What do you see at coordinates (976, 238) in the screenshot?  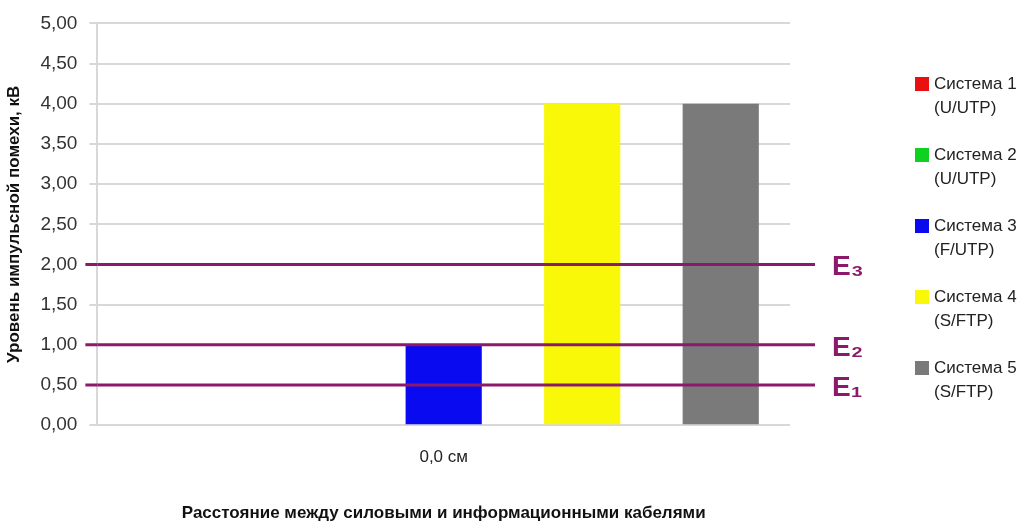 I see `legend-label: Система 3 (F/UTP)` at bounding box center [976, 238].